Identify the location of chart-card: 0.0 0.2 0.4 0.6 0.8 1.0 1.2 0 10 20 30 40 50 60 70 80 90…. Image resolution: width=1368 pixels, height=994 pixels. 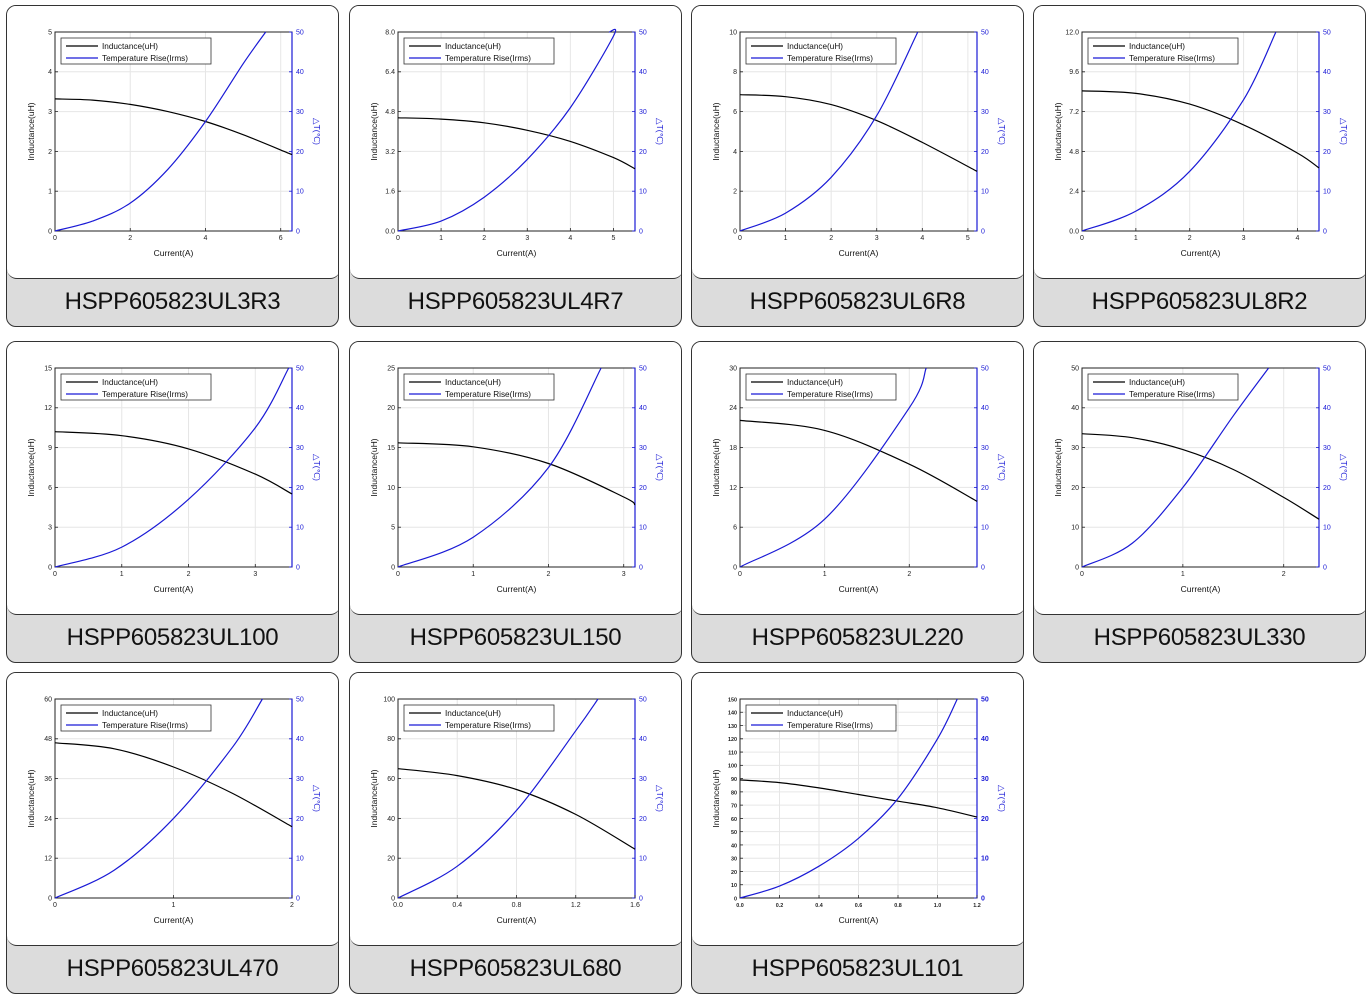
(857, 833).